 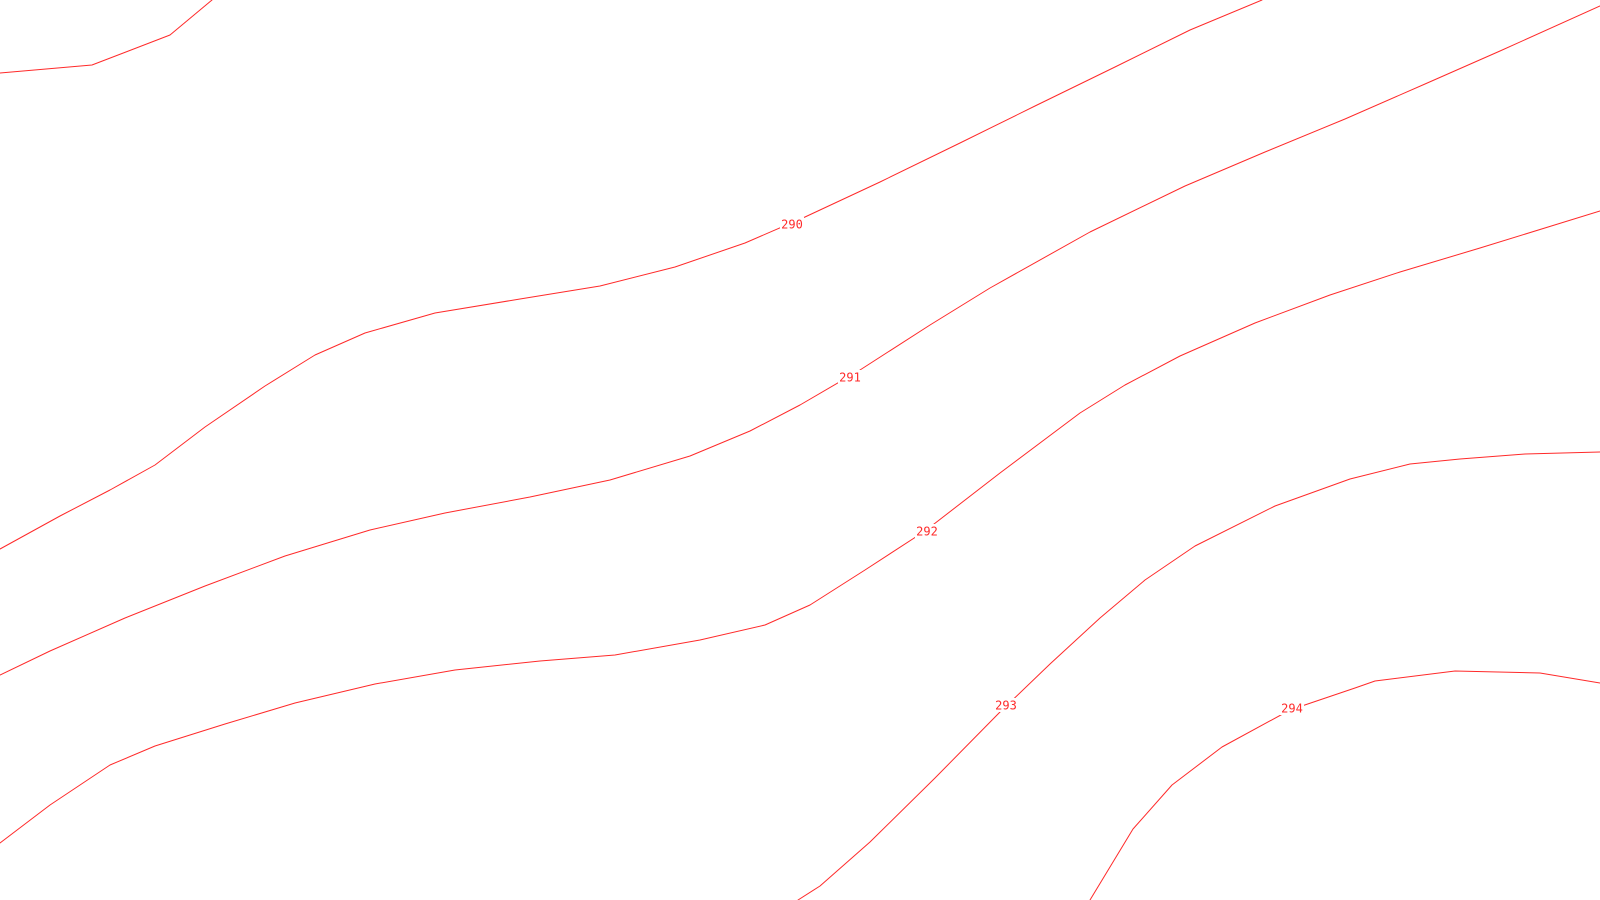 I want to click on contour-label-290: 290, so click(x=792, y=225).